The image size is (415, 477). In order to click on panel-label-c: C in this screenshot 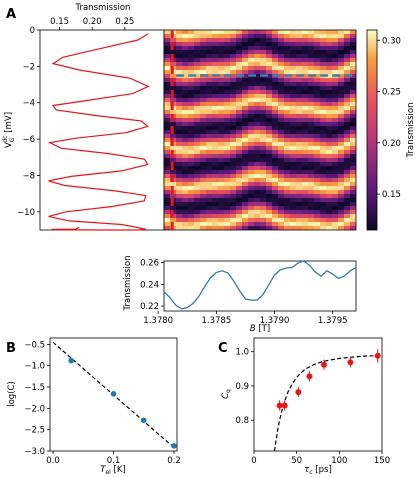, I will do `click(223, 348)`.